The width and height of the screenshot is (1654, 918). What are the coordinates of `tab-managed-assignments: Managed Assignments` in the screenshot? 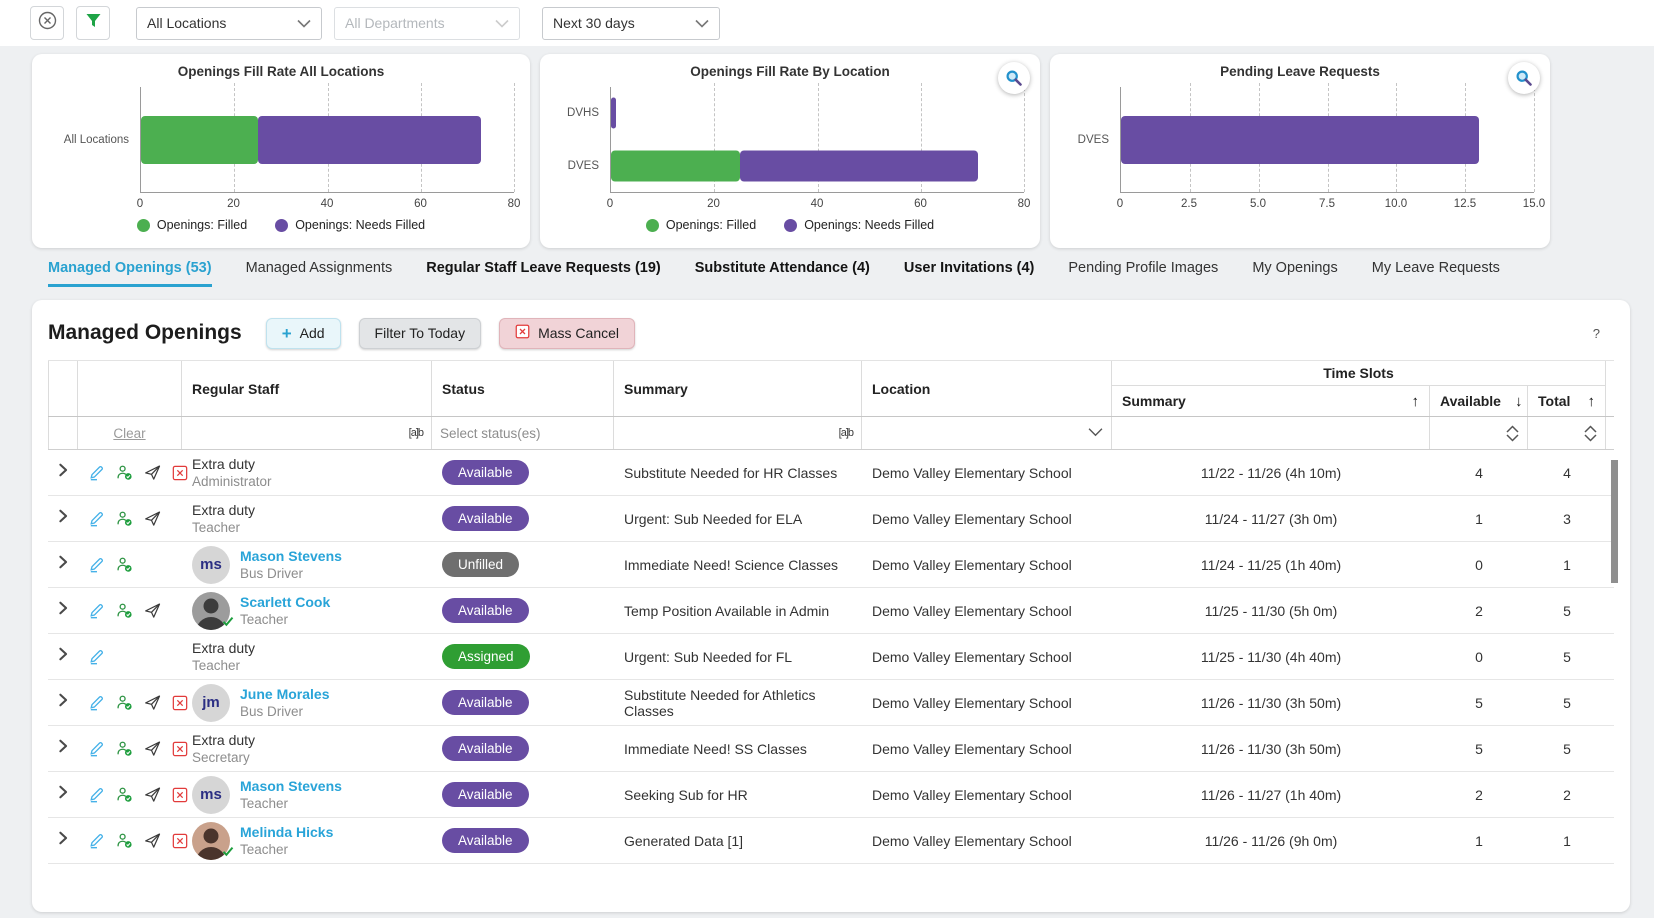 It's located at (319, 268).